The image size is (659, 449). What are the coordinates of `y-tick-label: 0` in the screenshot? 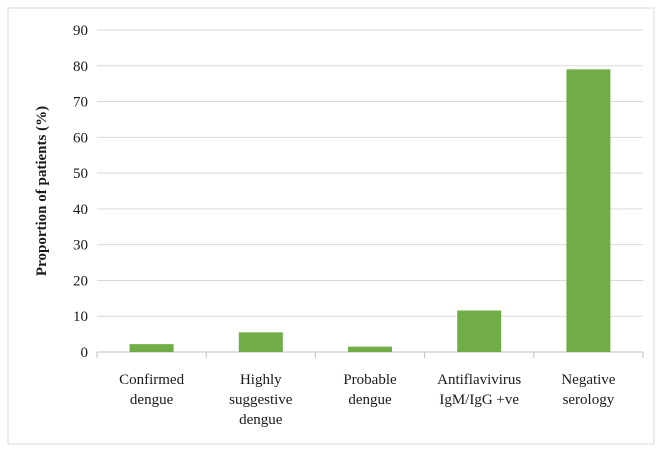 It's located at (85, 353).